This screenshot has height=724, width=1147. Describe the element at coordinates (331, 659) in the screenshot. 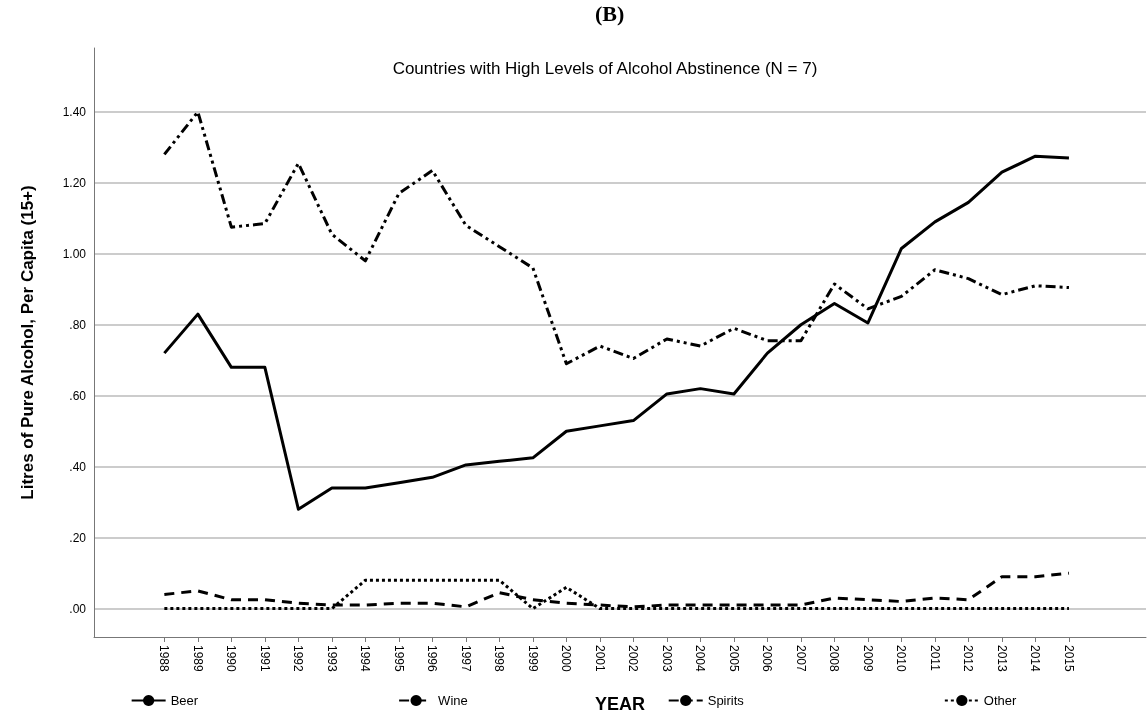

I see `x-tick-label: 1993` at that location.